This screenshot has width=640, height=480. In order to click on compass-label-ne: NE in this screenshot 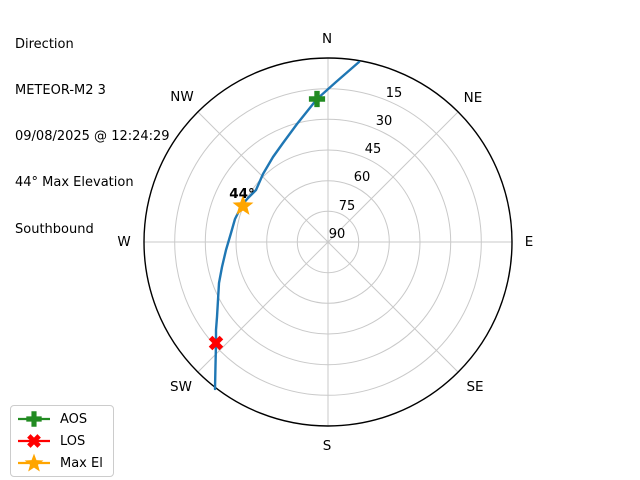, I will do `click(473, 98)`.